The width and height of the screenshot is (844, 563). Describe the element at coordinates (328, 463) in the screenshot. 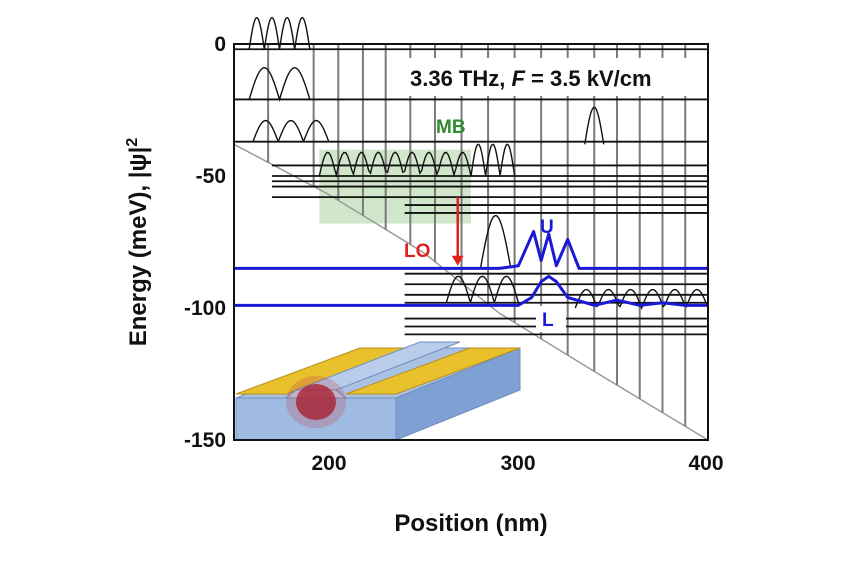

I see `x-tick-label: 200` at that location.